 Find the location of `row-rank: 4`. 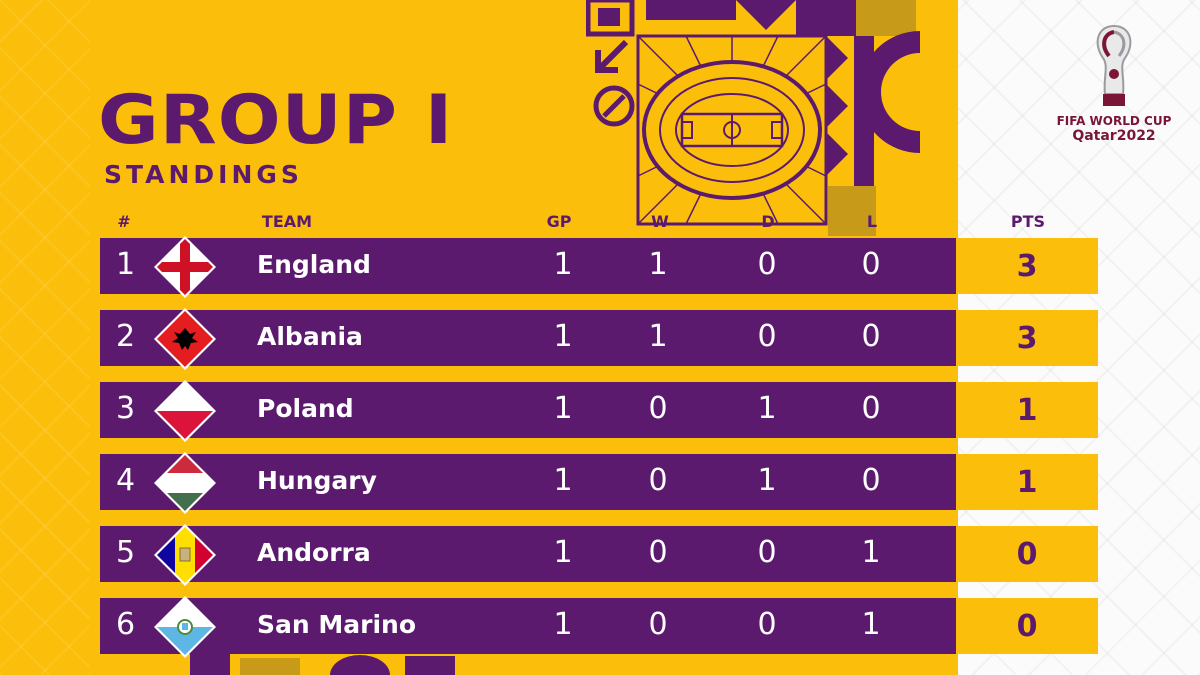

row-rank: 4 is located at coordinates (126, 480).